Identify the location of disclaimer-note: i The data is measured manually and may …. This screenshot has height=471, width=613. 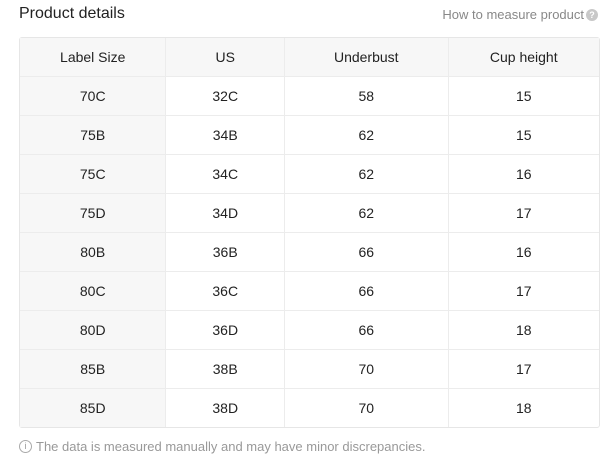
(222, 446).